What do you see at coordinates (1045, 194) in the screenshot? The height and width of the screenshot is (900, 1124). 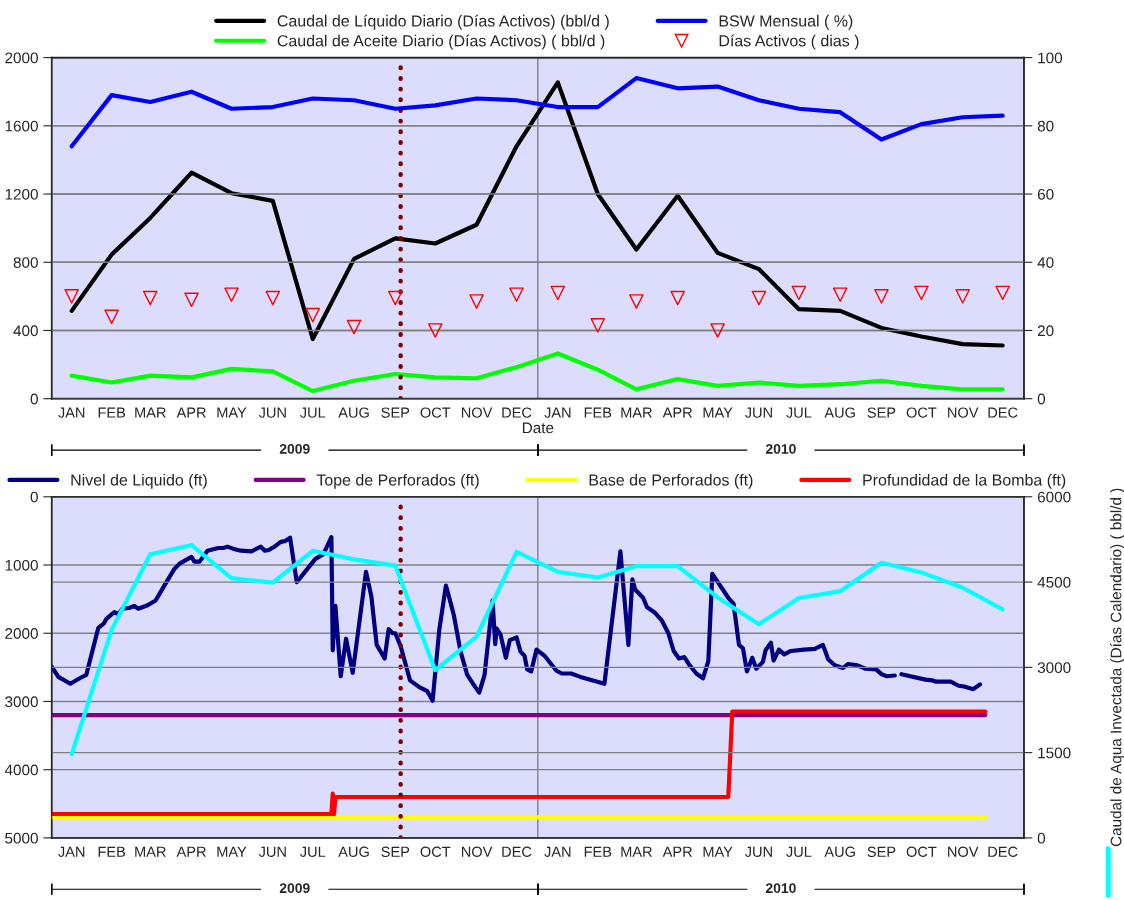 I see `y2-tick-label: 60` at bounding box center [1045, 194].